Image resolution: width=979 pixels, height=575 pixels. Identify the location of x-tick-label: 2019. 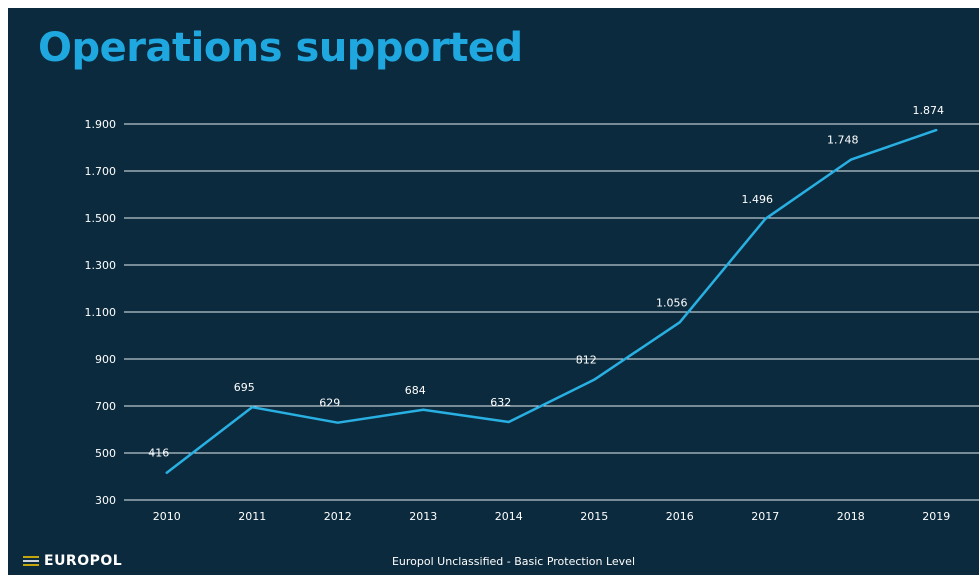
(936, 516).